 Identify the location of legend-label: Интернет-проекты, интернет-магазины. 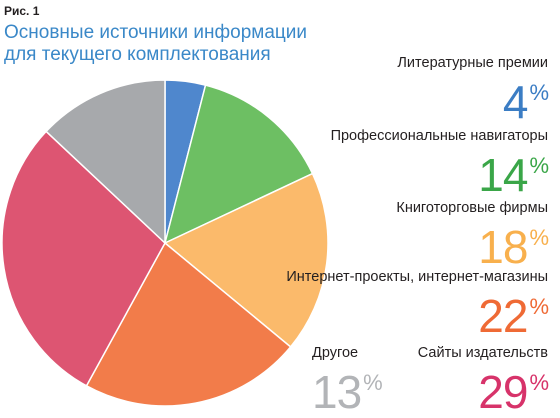
(417, 277).